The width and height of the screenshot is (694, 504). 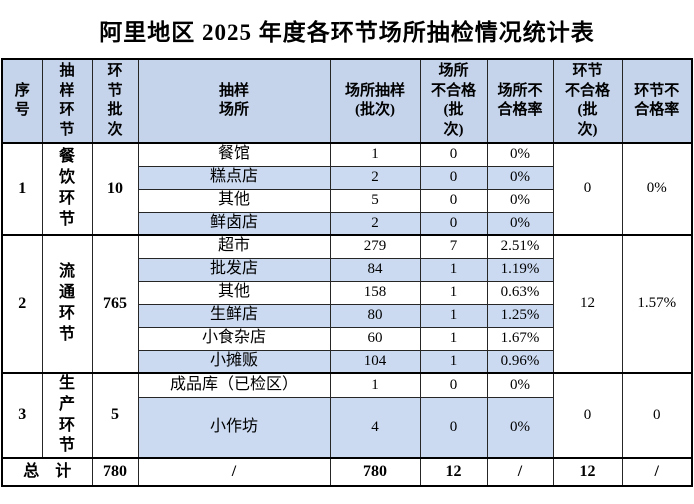 What do you see at coordinates (67, 101) in the screenshot?
I see `header-stage: 抽 样 环 节` at bounding box center [67, 101].